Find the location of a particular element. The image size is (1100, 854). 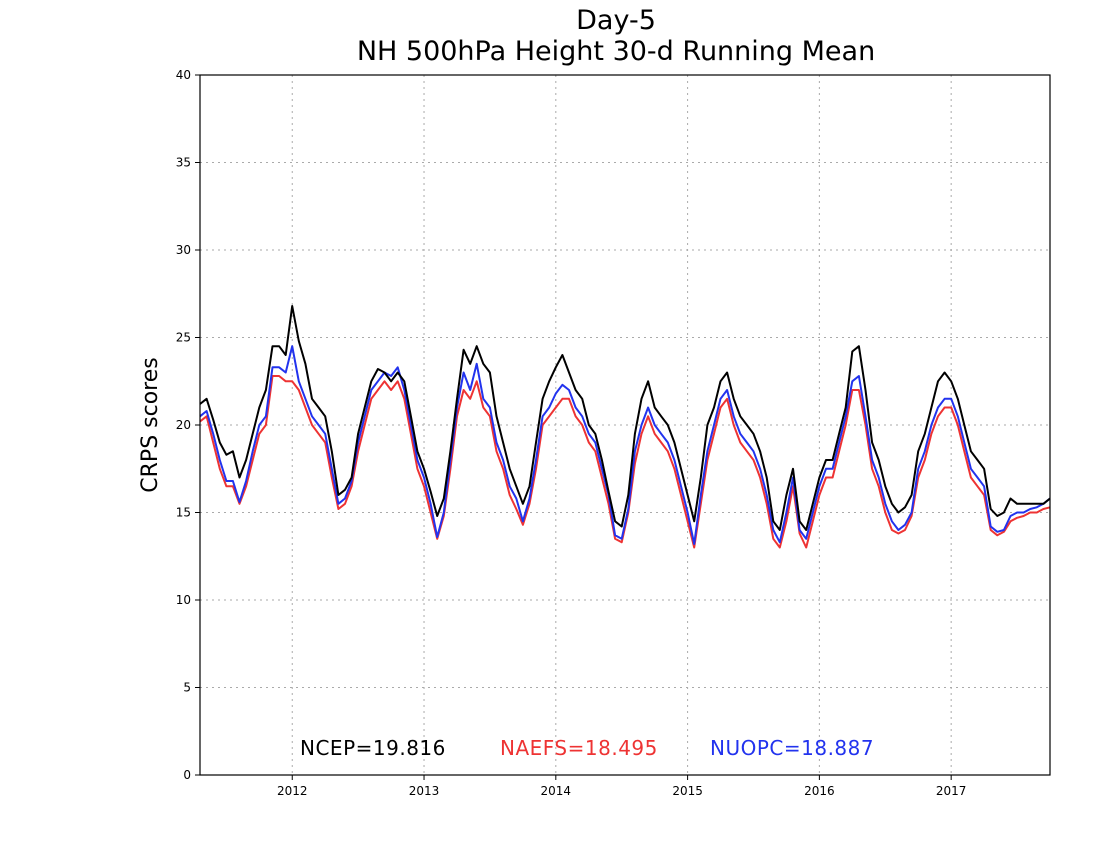

x-tick-label: 2014 is located at coordinates (556, 791).